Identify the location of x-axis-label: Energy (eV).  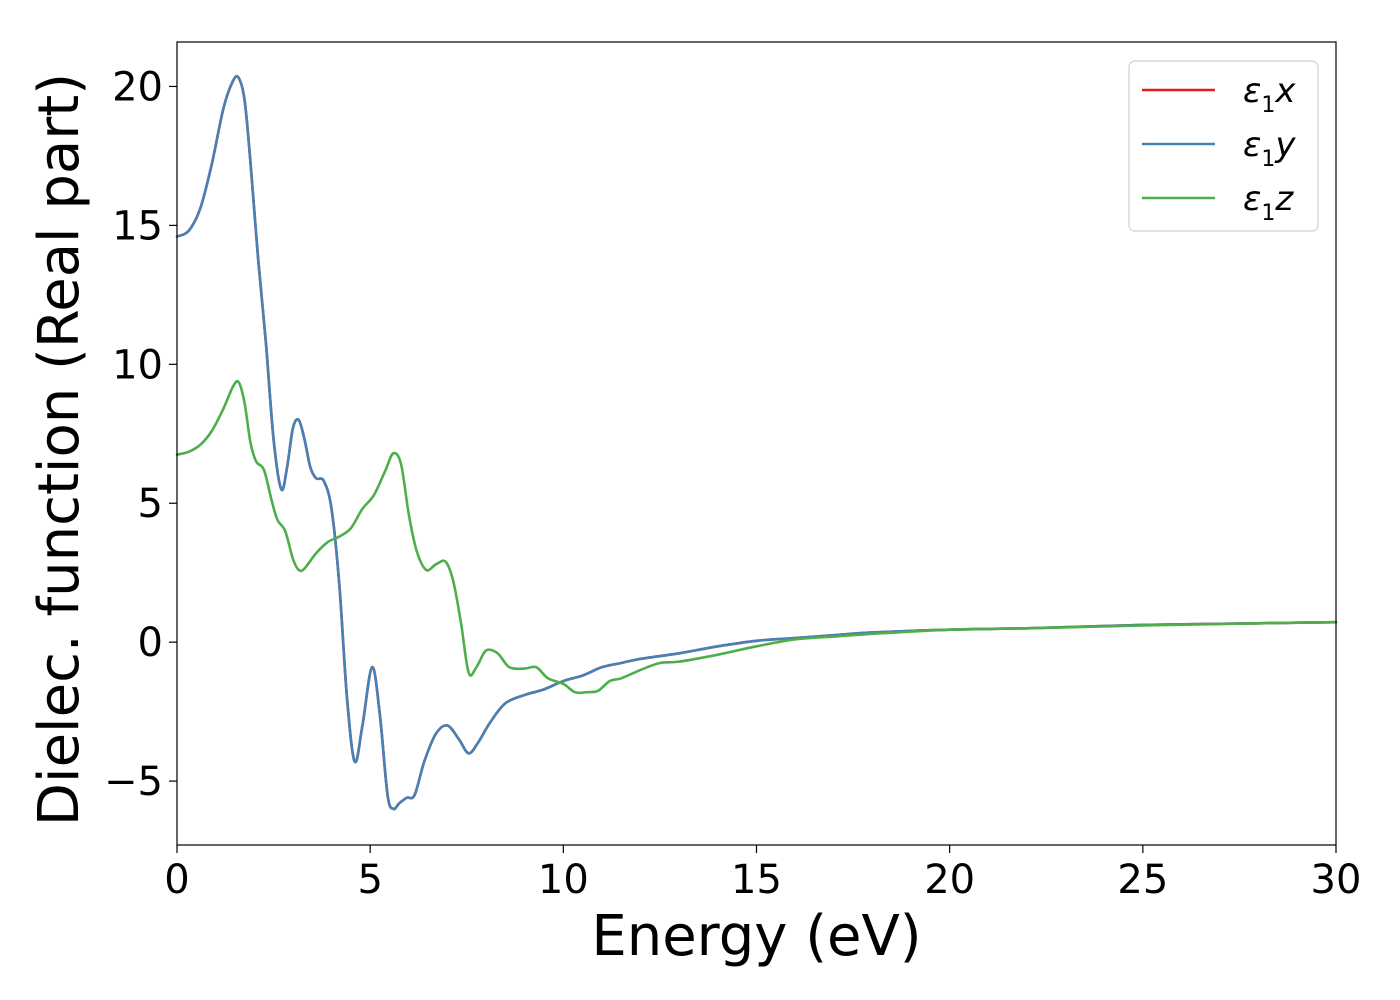
(756, 936).